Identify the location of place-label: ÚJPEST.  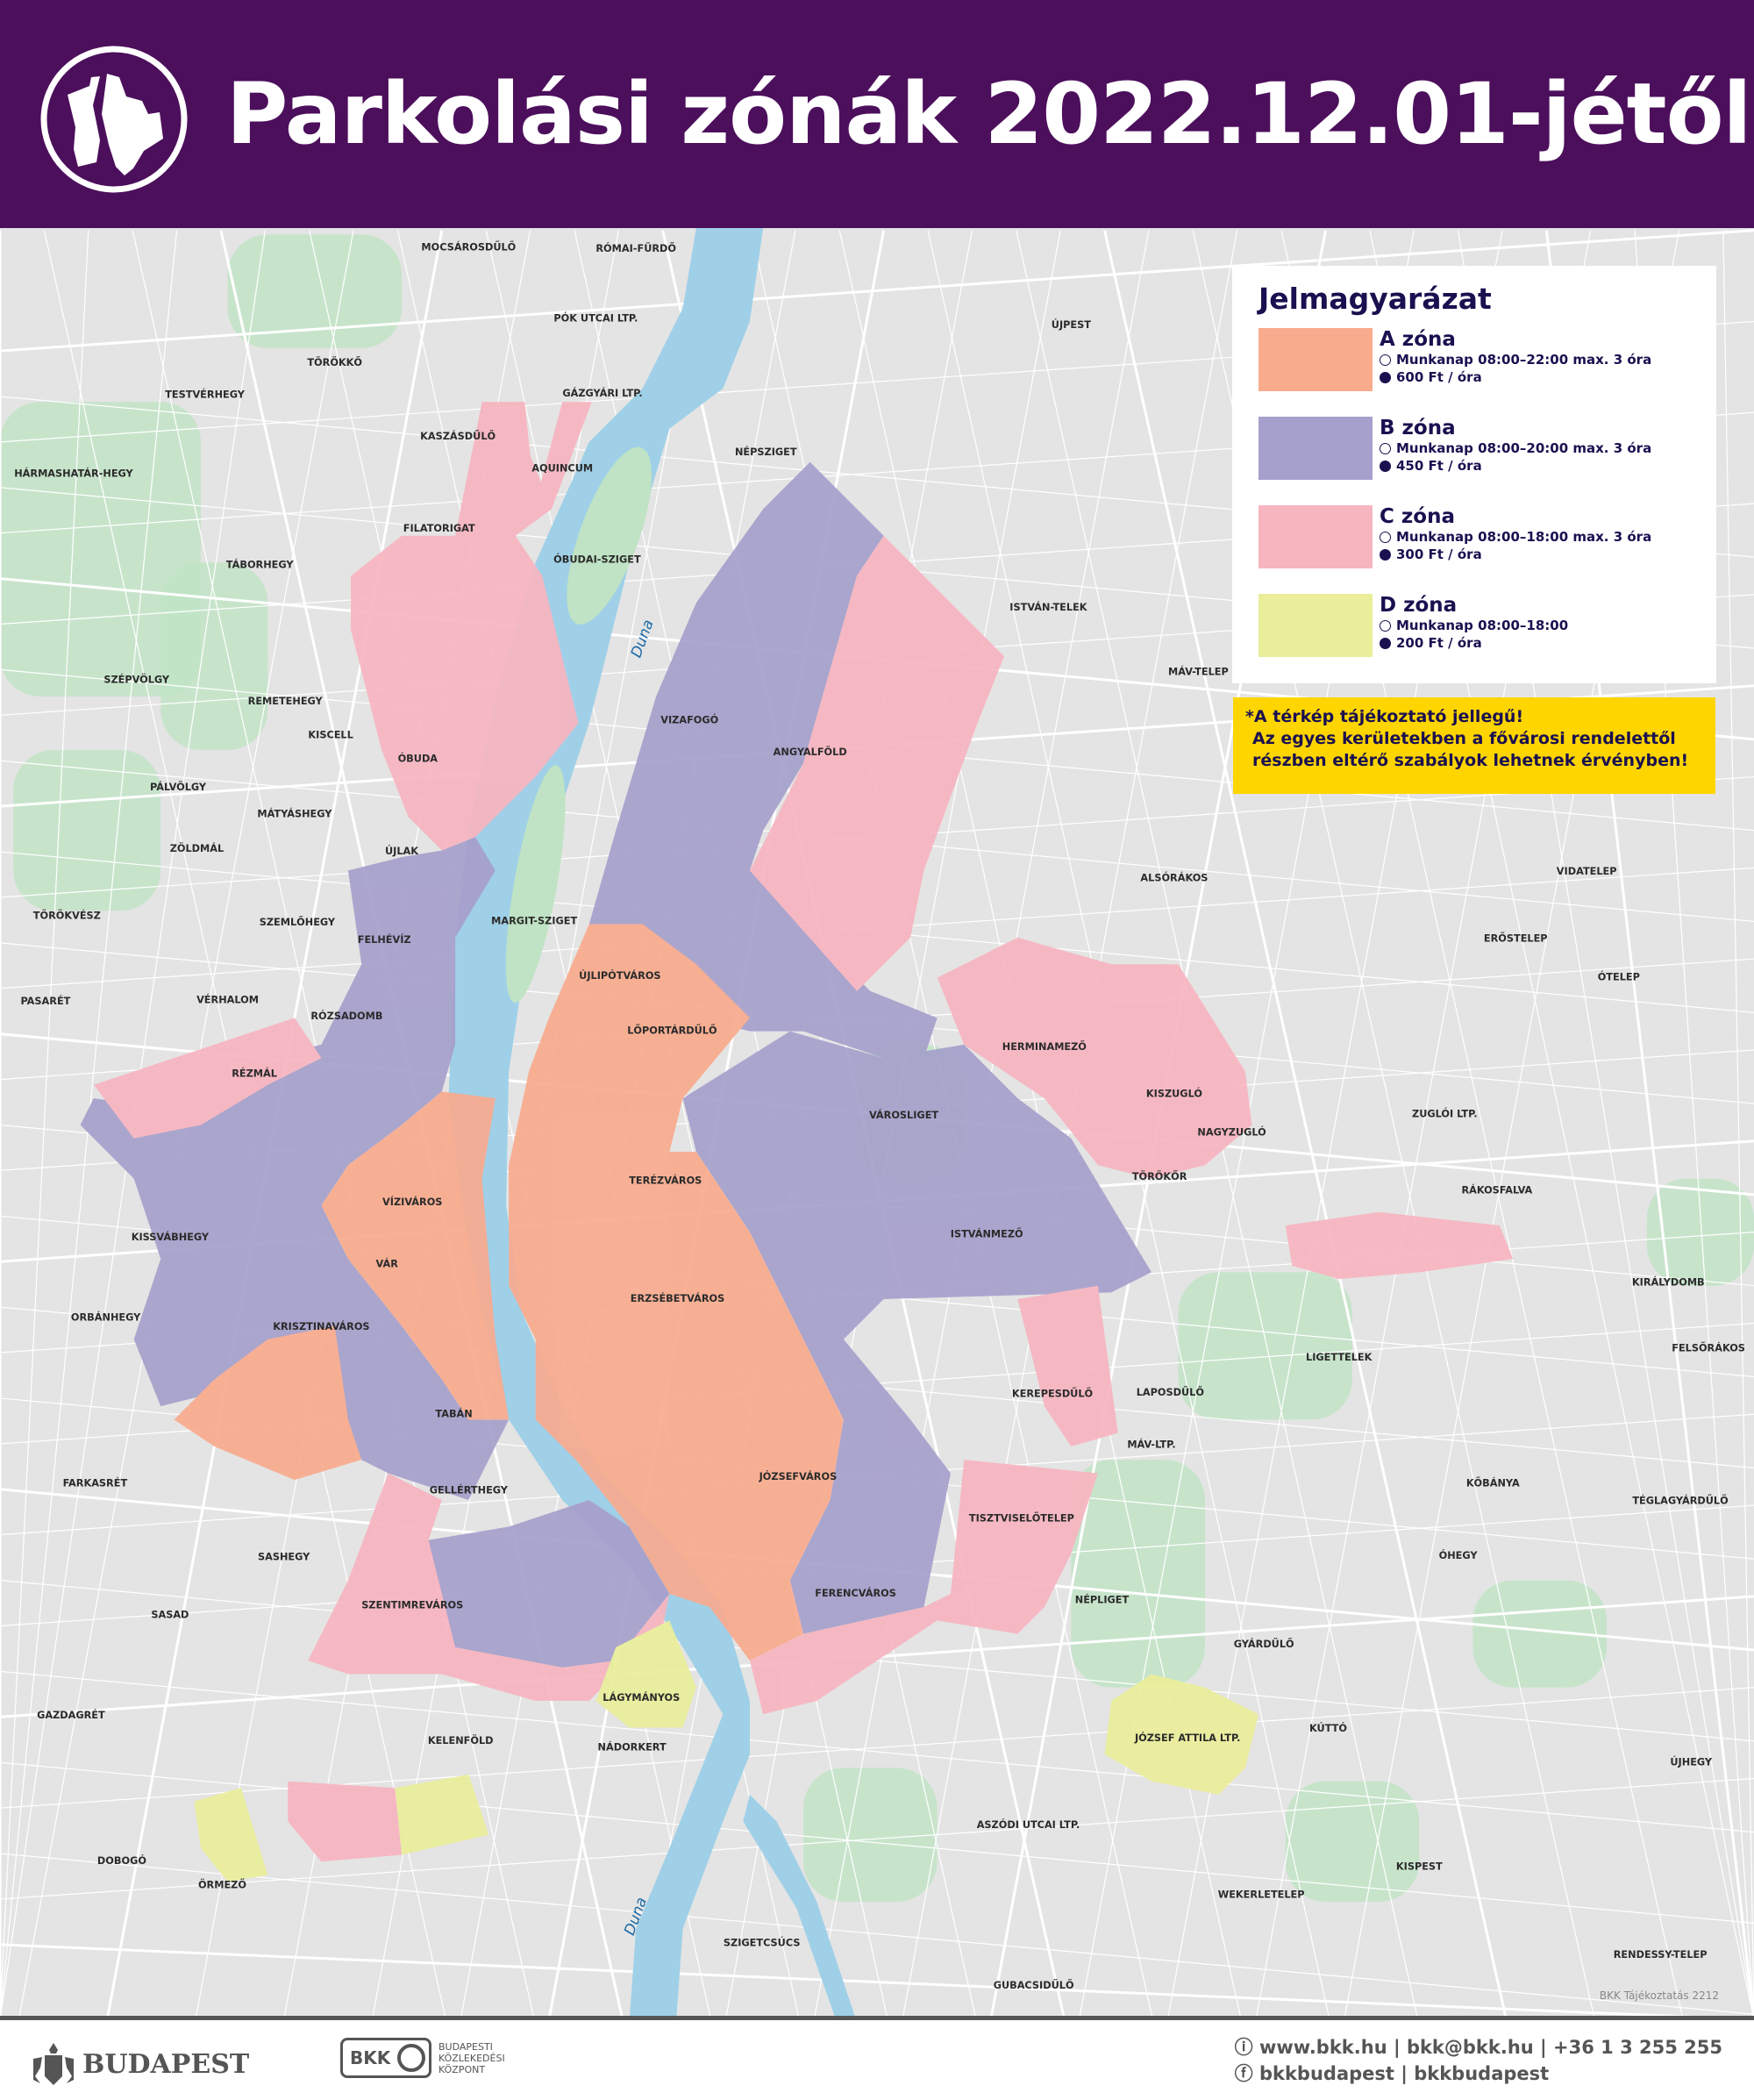
(1071, 325).